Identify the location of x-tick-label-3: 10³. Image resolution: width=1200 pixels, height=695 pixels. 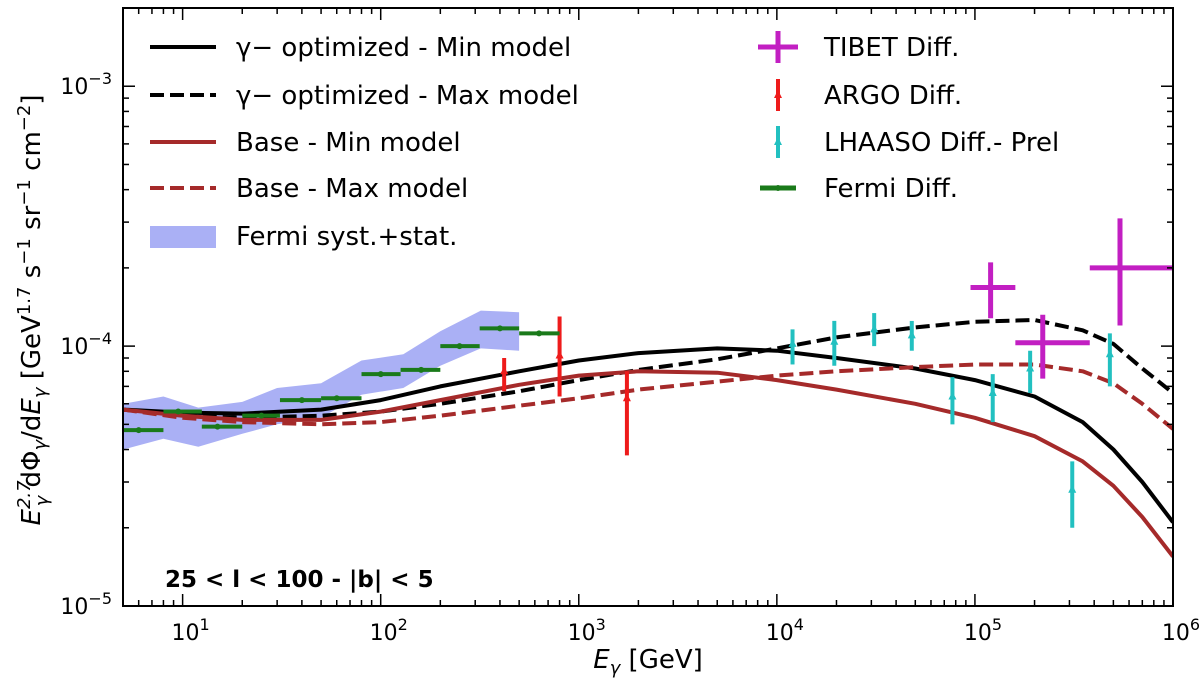
(587, 630).